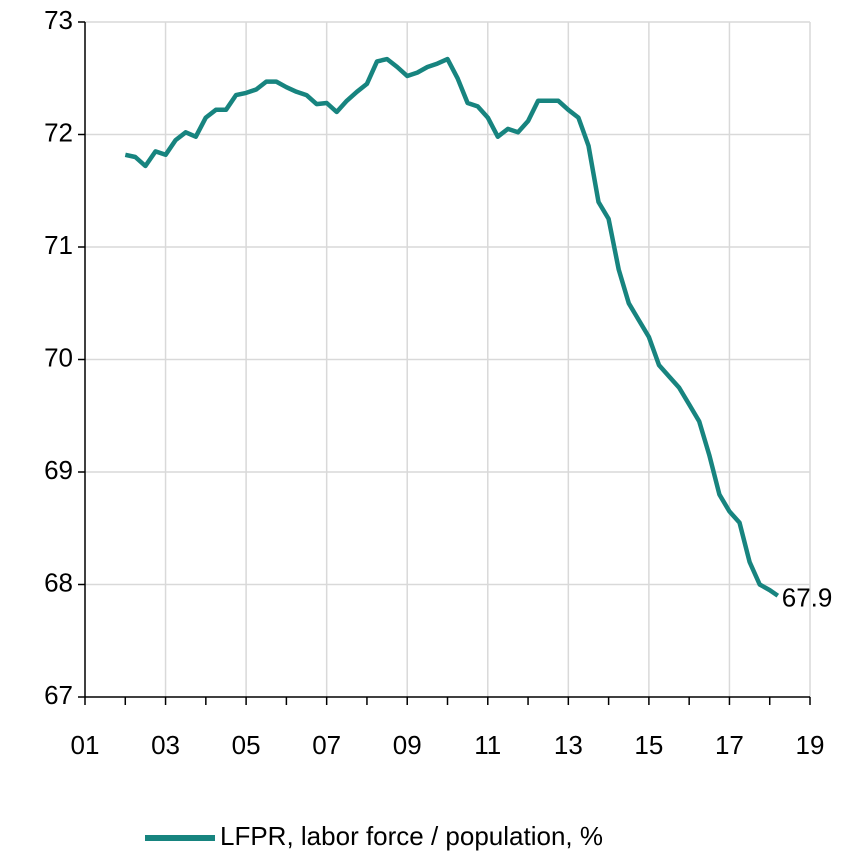 This screenshot has width=861, height=859. What do you see at coordinates (58, 20) in the screenshot?
I see `y-tick-label: 73` at bounding box center [58, 20].